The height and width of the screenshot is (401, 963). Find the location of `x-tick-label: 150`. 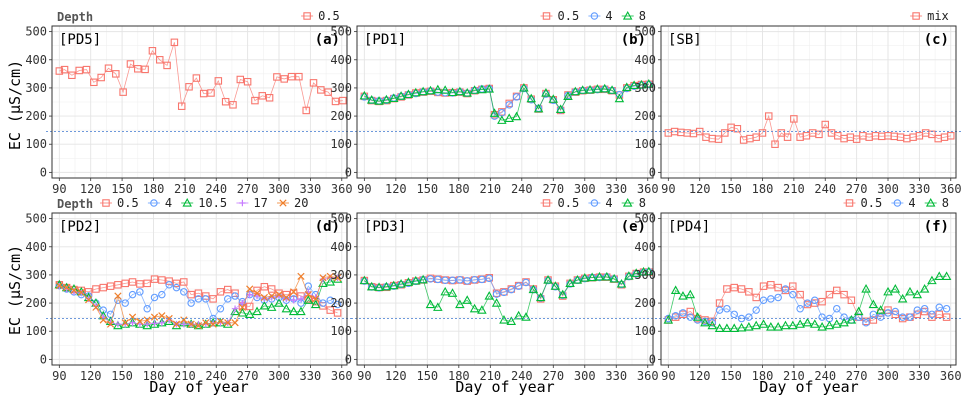

x-tick-label: 150 is located at coordinates (122, 189).